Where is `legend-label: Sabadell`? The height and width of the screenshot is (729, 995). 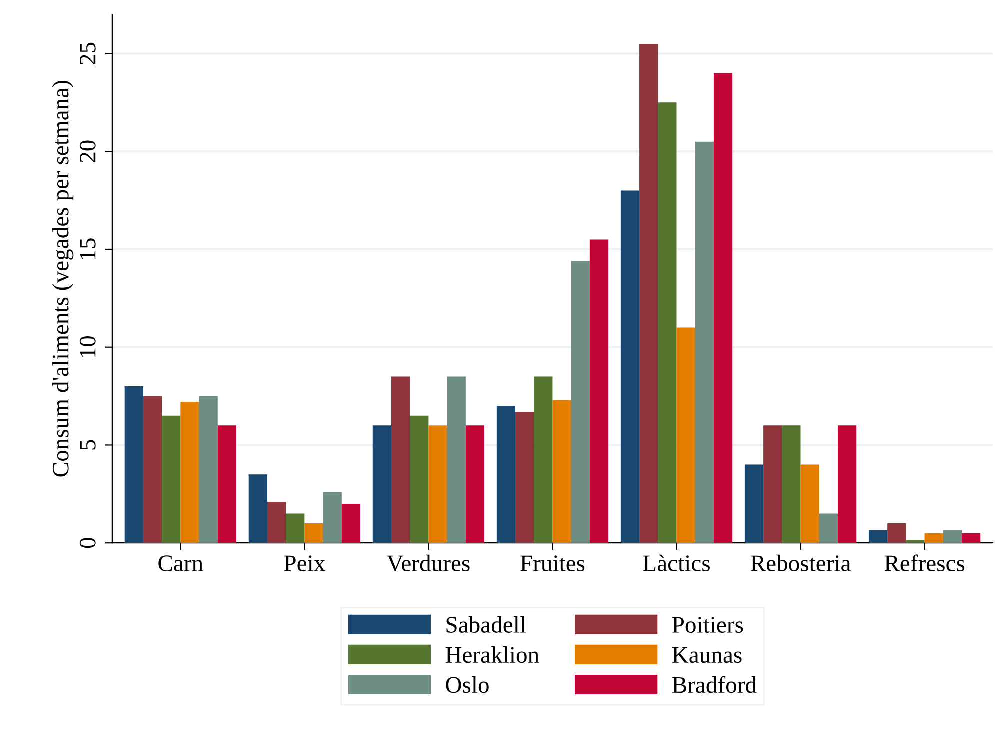
legend-label: Sabadell is located at coordinates (486, 625).